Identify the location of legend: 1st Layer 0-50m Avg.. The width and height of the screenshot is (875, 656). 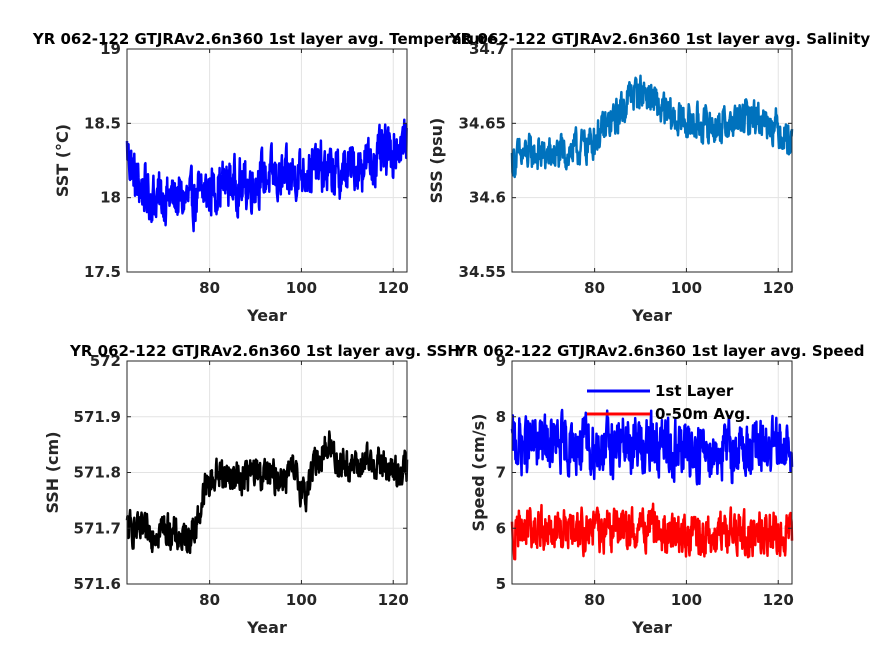
(669, 402).